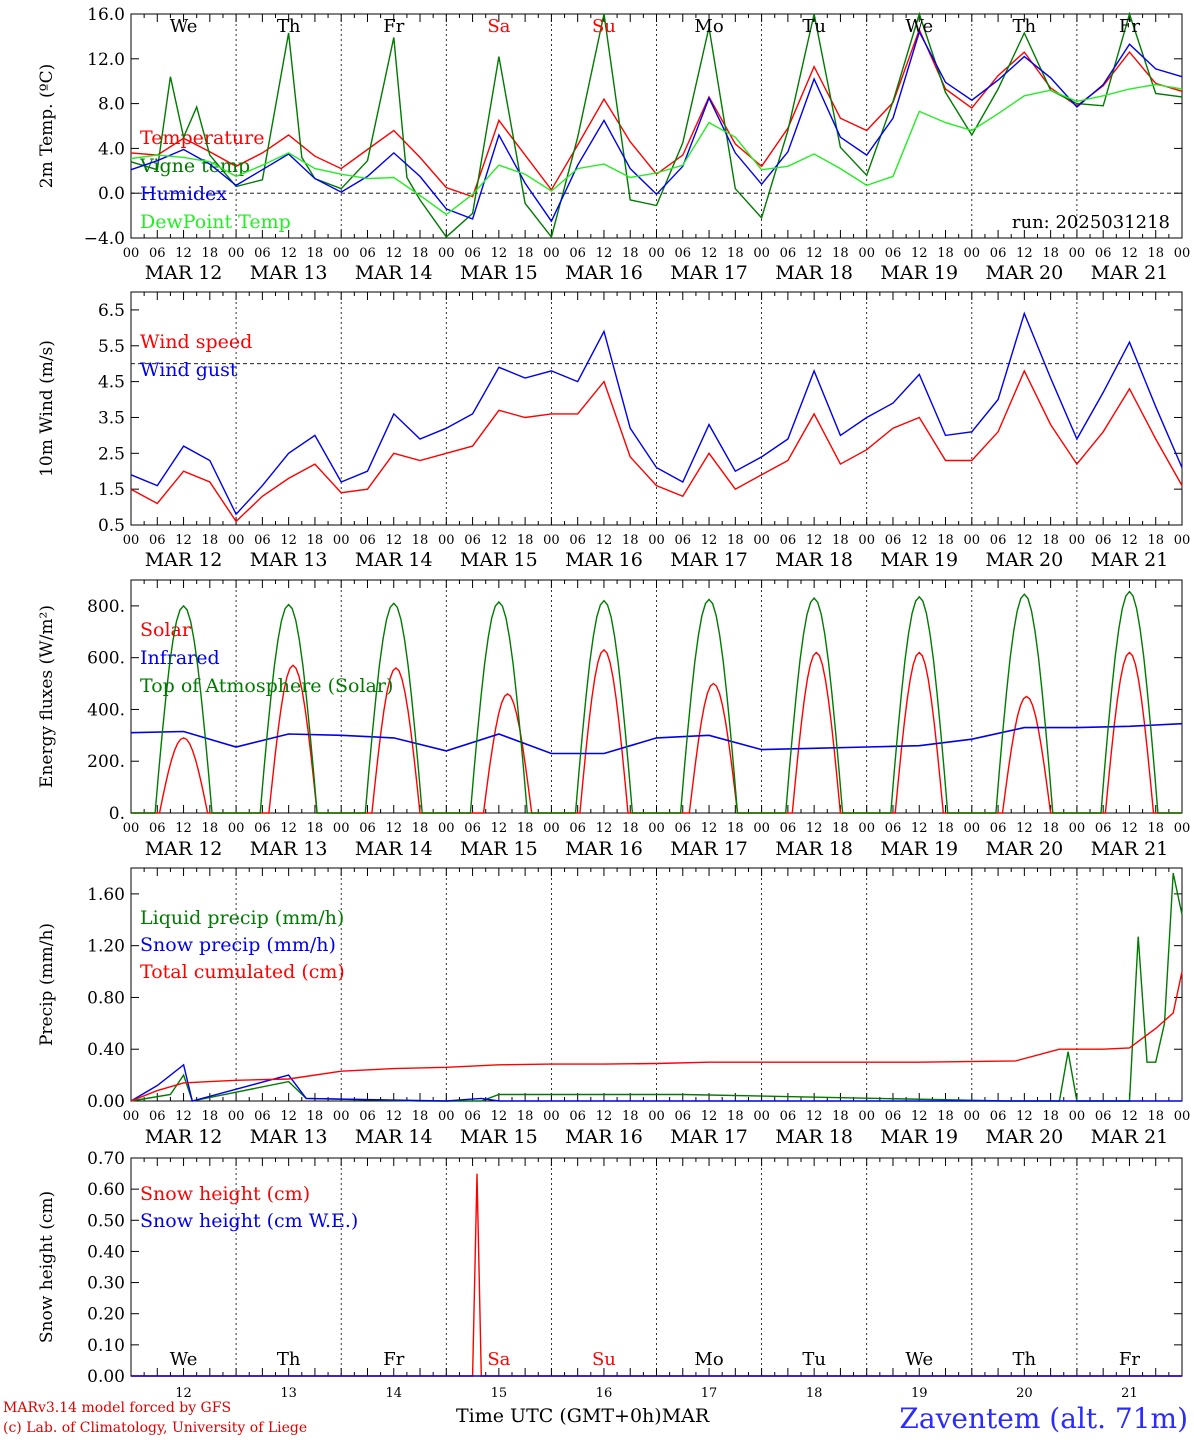 Image resolution: width=1194 pixels, height=1440 pixels. What do you see at coordinates (242, 972) in the screenshot?
I see `legend-entry: Total cumulated (cm)` at bounding box center [242, 972].